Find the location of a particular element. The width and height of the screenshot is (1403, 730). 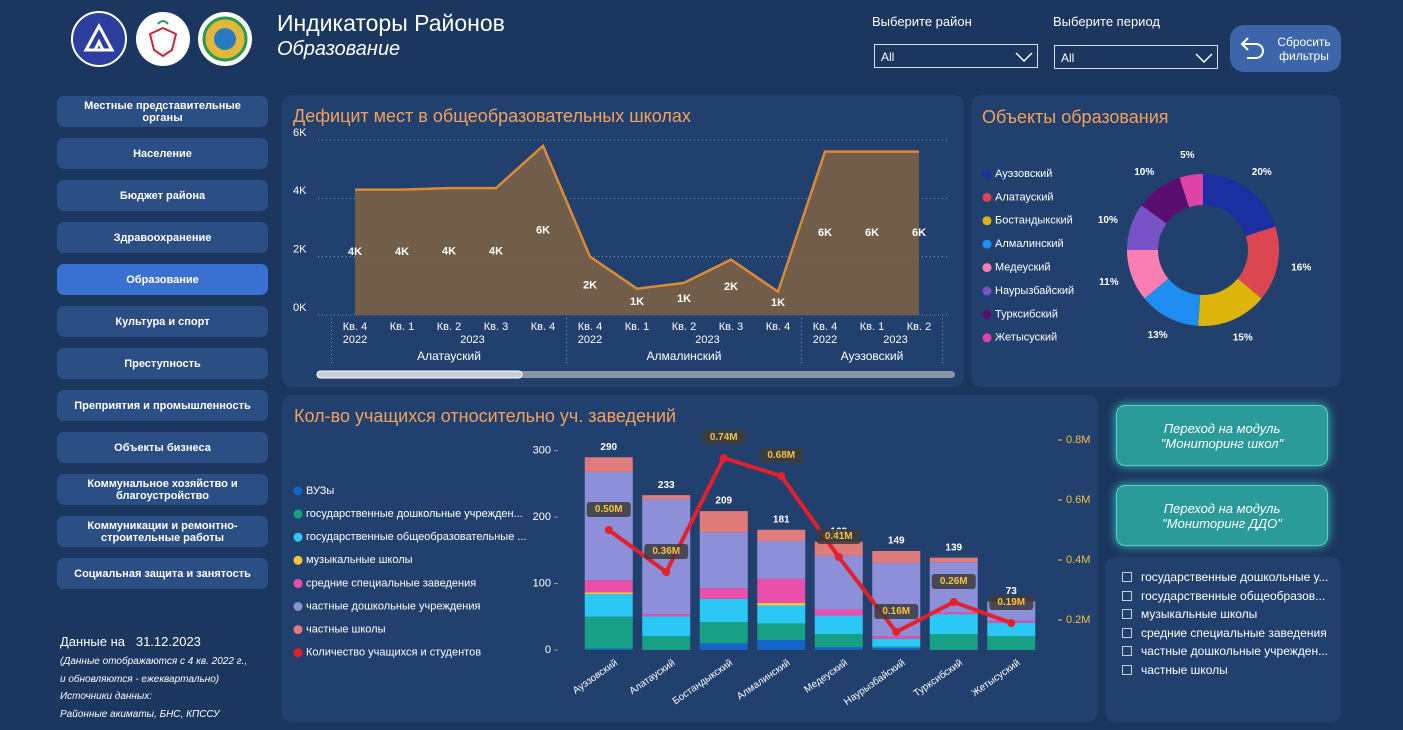

page-subtitle: Образование is located at coordinates (339, 49).